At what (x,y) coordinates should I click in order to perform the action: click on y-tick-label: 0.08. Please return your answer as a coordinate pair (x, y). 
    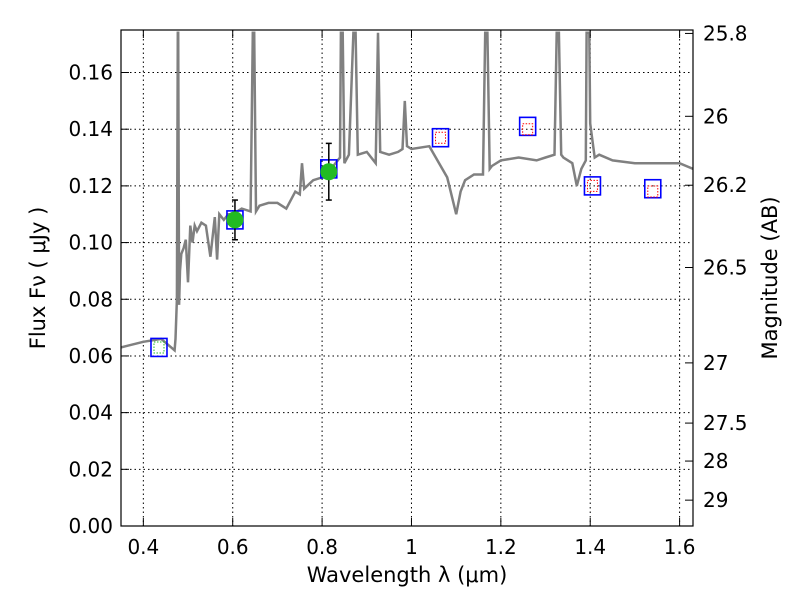
    Looking at the image, I should click on (90, 299).